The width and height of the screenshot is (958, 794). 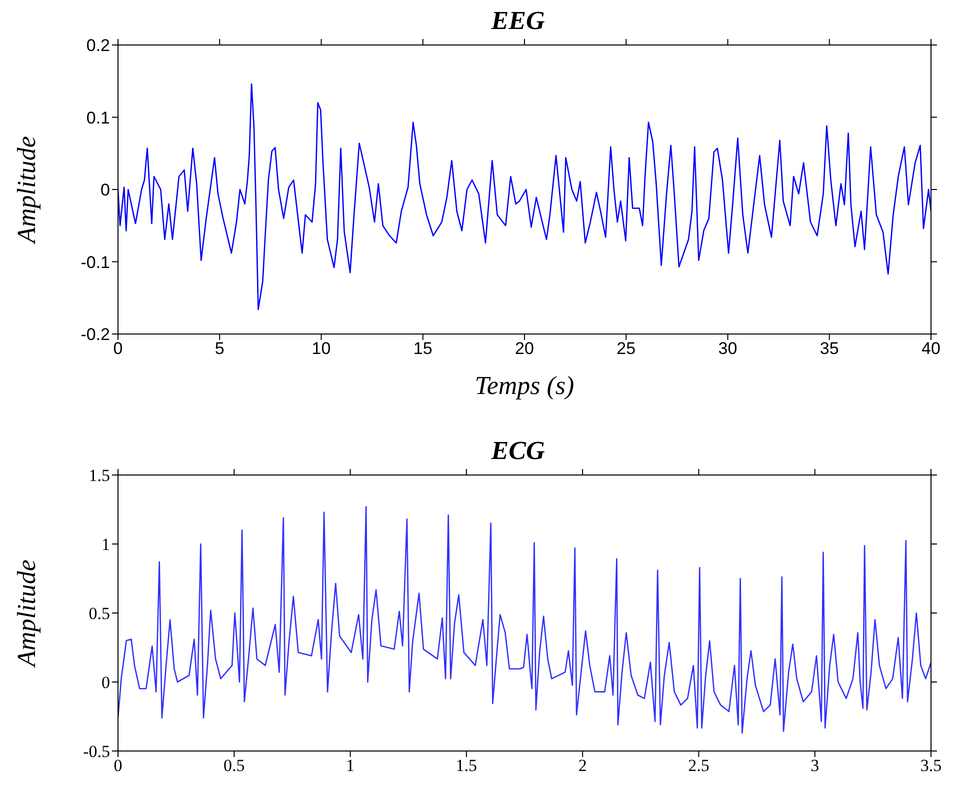 I want to click on x-tick-label: 35, so click(x=829, y=348).